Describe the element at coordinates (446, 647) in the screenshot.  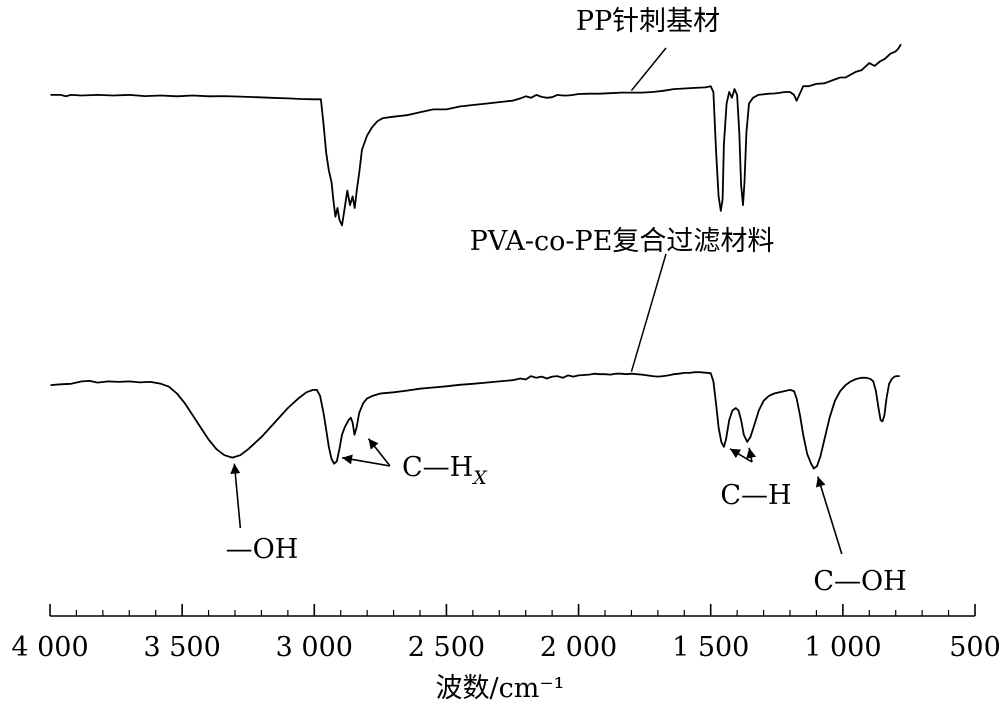
I see `x-tick-label: 2 500` at that location.